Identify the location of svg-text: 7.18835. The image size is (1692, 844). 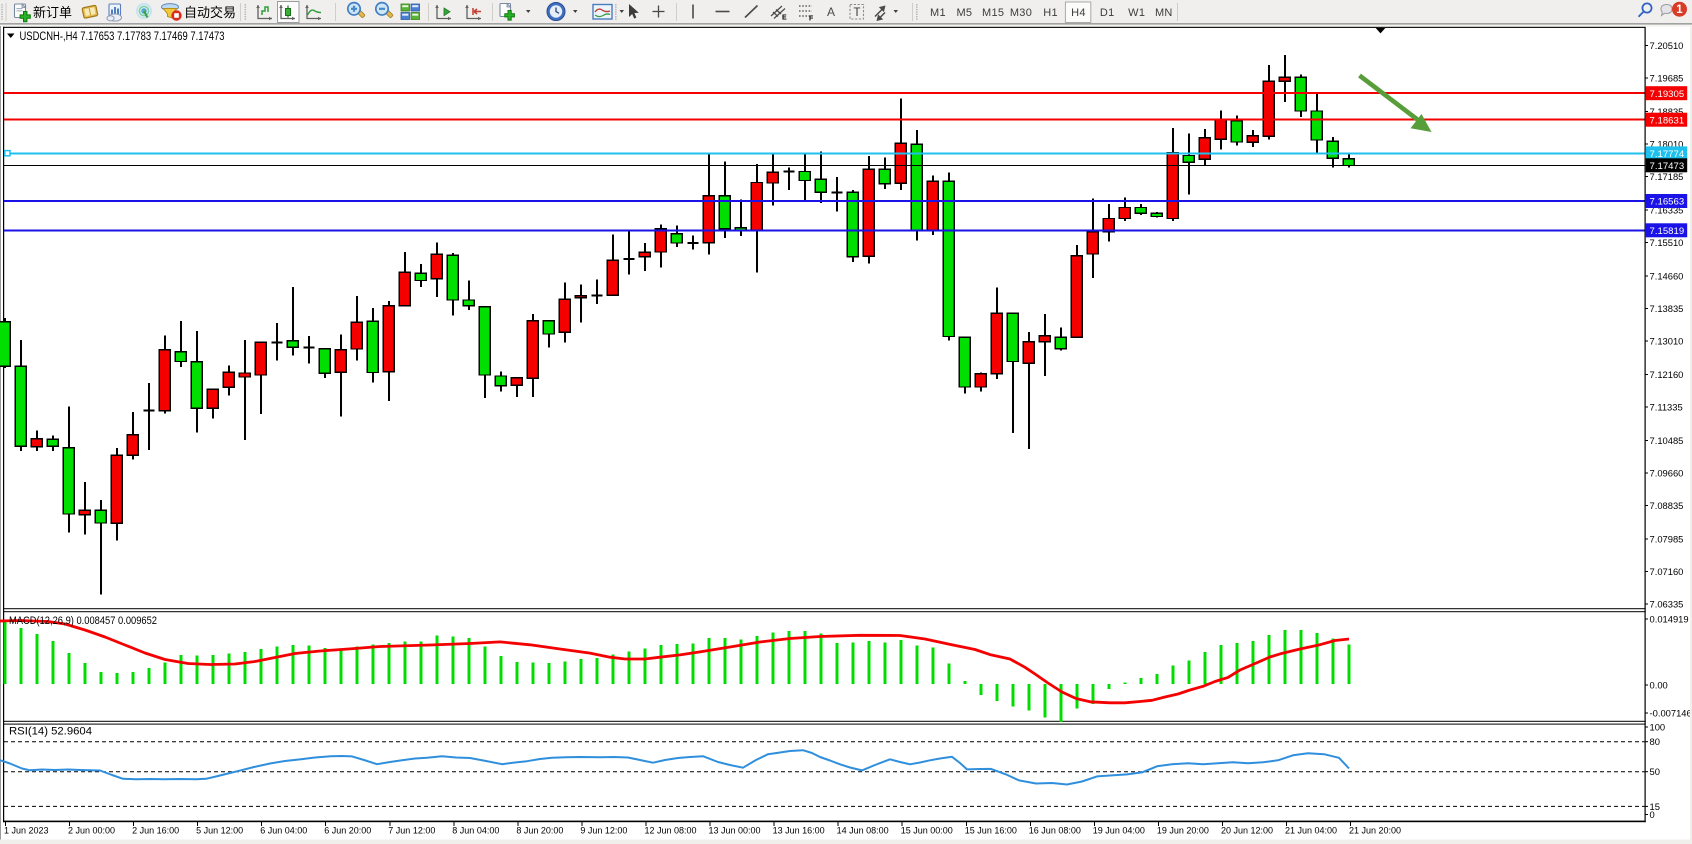
(1667, 111).